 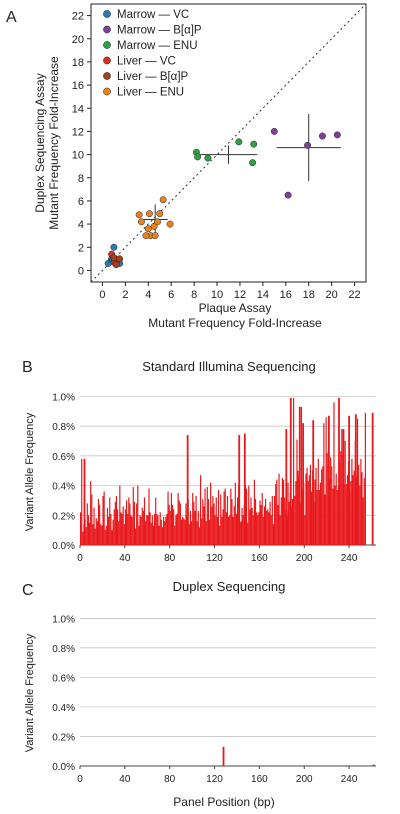 What do you see at coordinates (81, 202) in the screenshot?
I see `panel-a-y-tick-label: 6` at bounding box center [81, 202].